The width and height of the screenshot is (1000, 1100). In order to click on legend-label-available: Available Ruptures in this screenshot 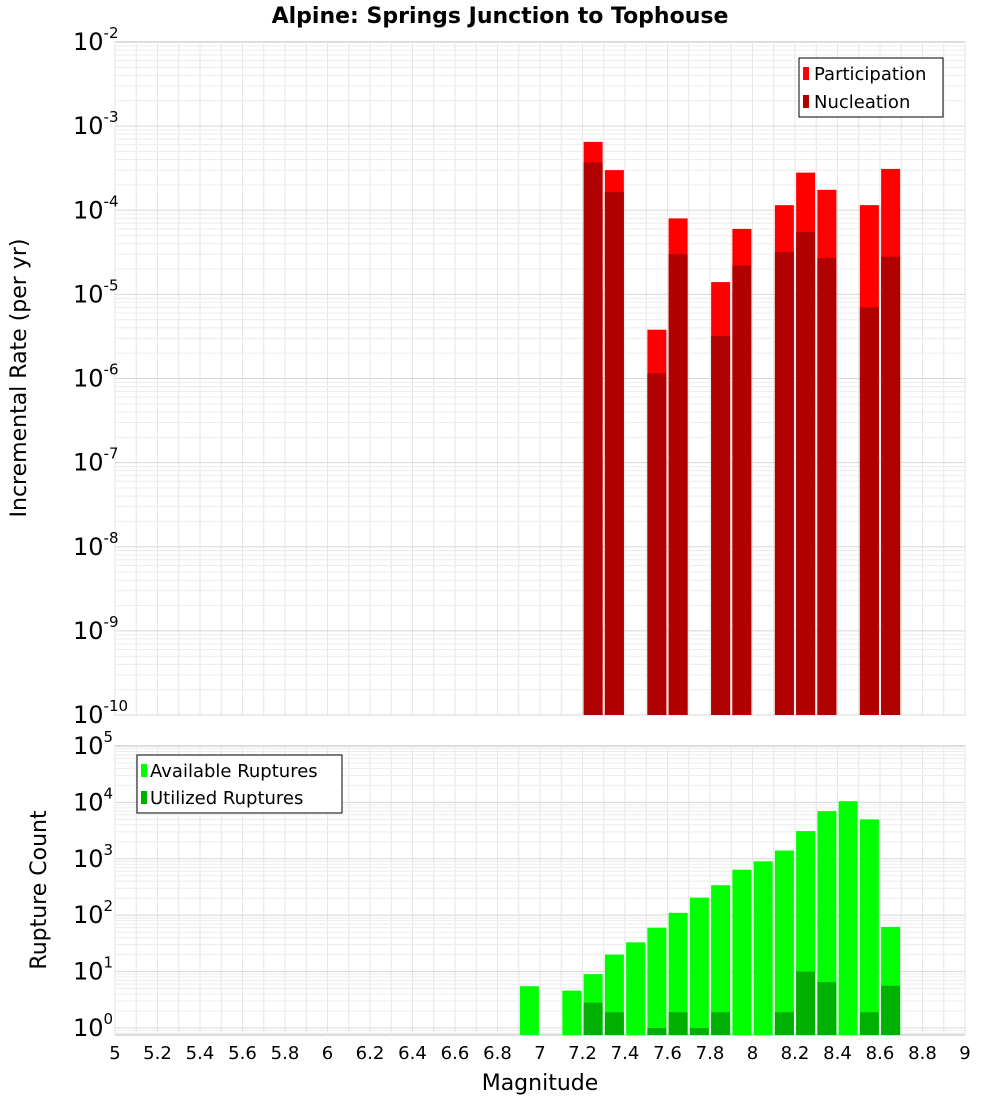, I will do `click(234, 771)`.